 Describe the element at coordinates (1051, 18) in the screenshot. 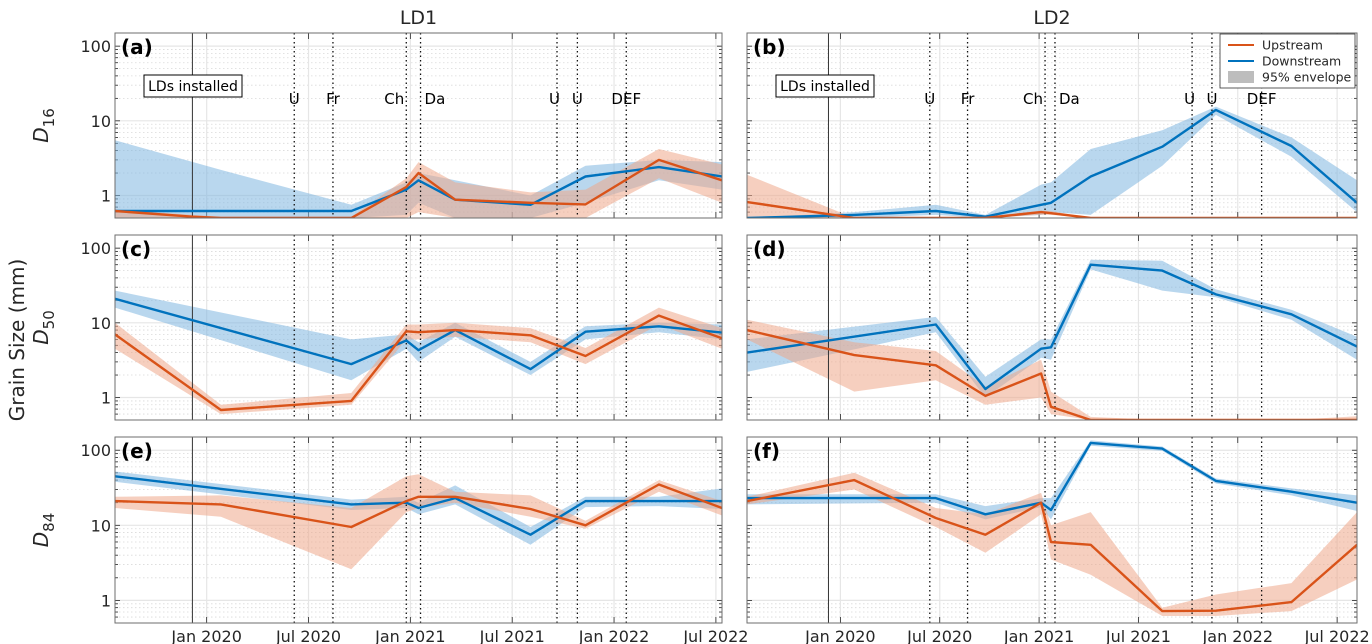

I see `column-title-ld2: LD2` at that location.